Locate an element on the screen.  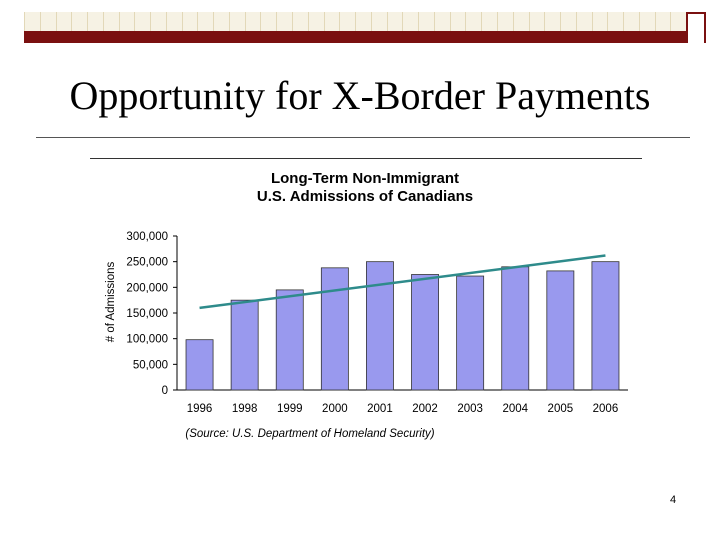
x-tick-label: 1996 is located at coordinates (200, 409).